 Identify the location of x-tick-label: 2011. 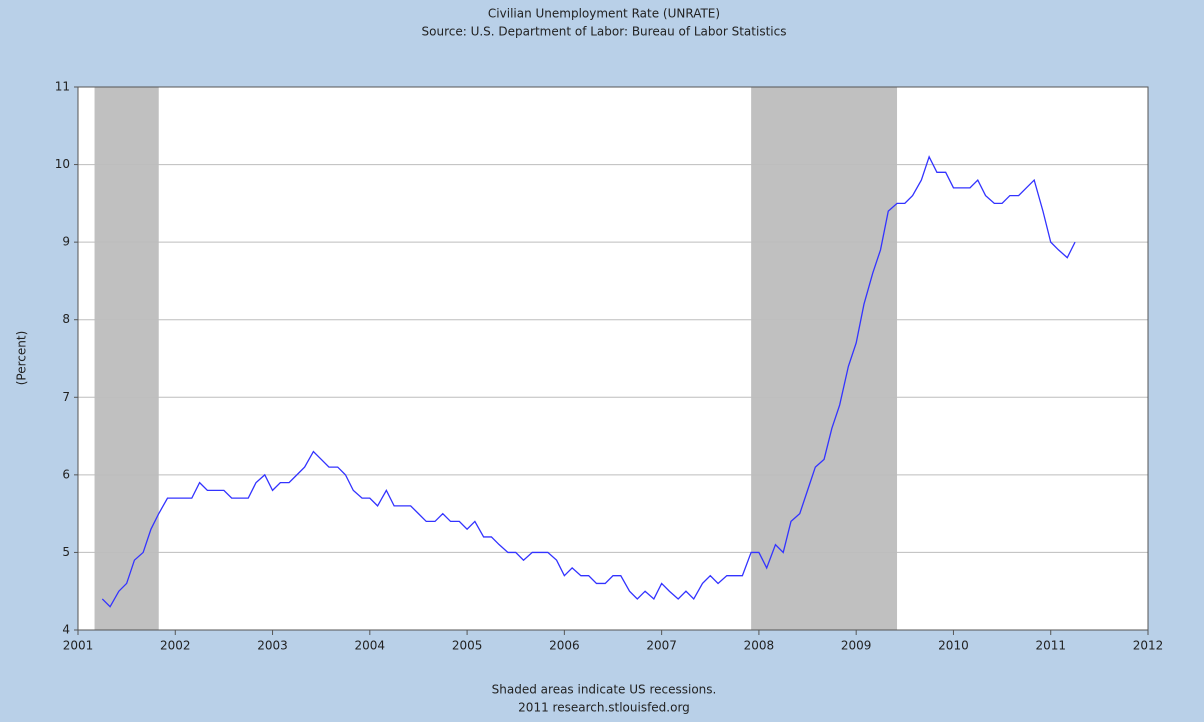
(1050, 646).